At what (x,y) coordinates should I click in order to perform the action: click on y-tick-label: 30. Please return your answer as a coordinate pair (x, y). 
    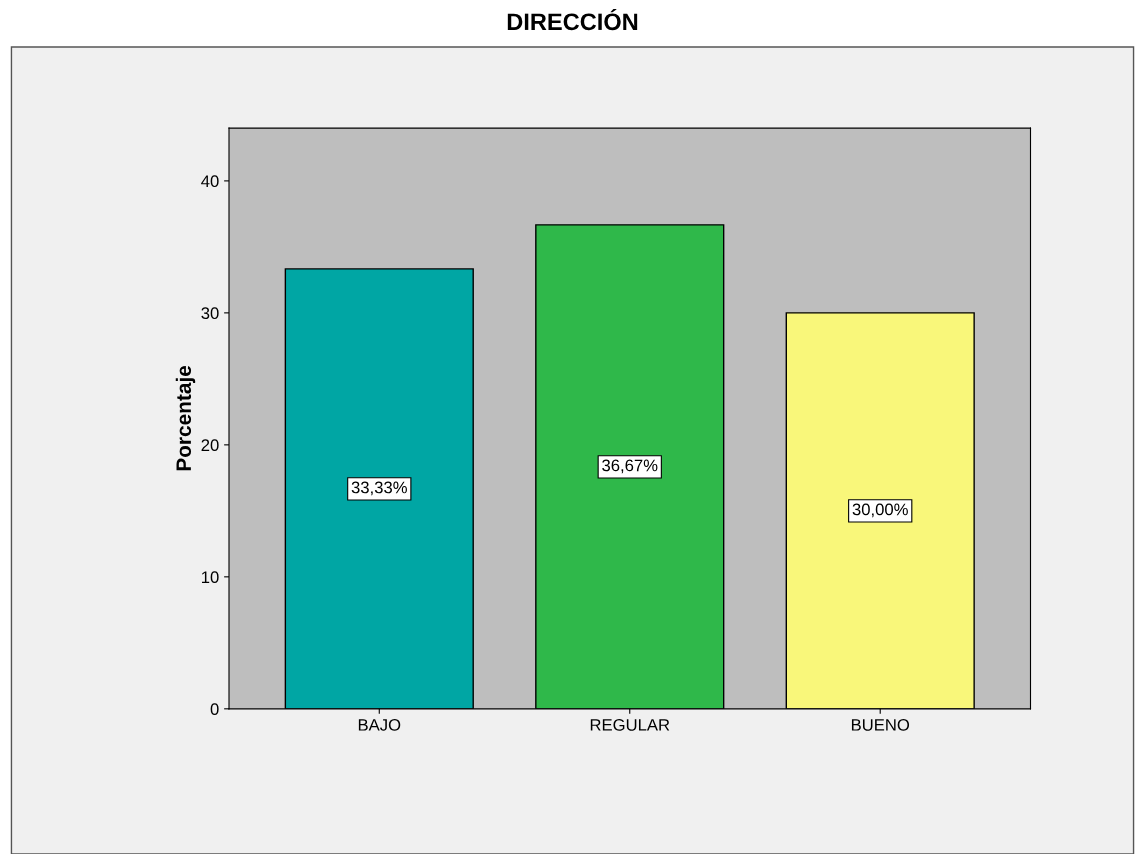
    Looking at the image, I should click on (210, 313).